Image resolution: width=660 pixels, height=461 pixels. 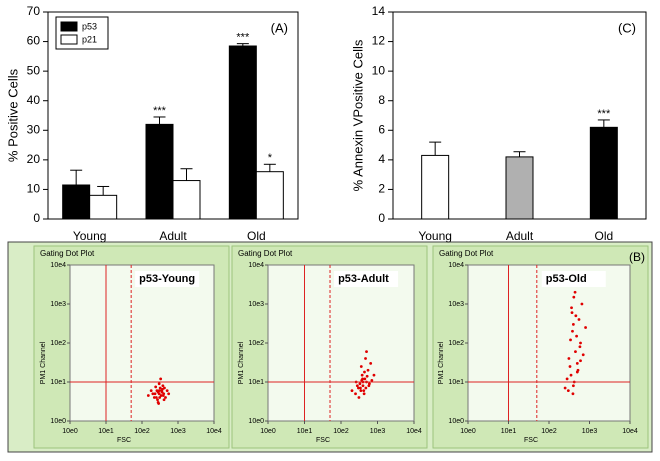 What do you see at coordinates (34, 41) in the screenshot?
I see `y-tick-label: 60` at bounding box center [34, 41].